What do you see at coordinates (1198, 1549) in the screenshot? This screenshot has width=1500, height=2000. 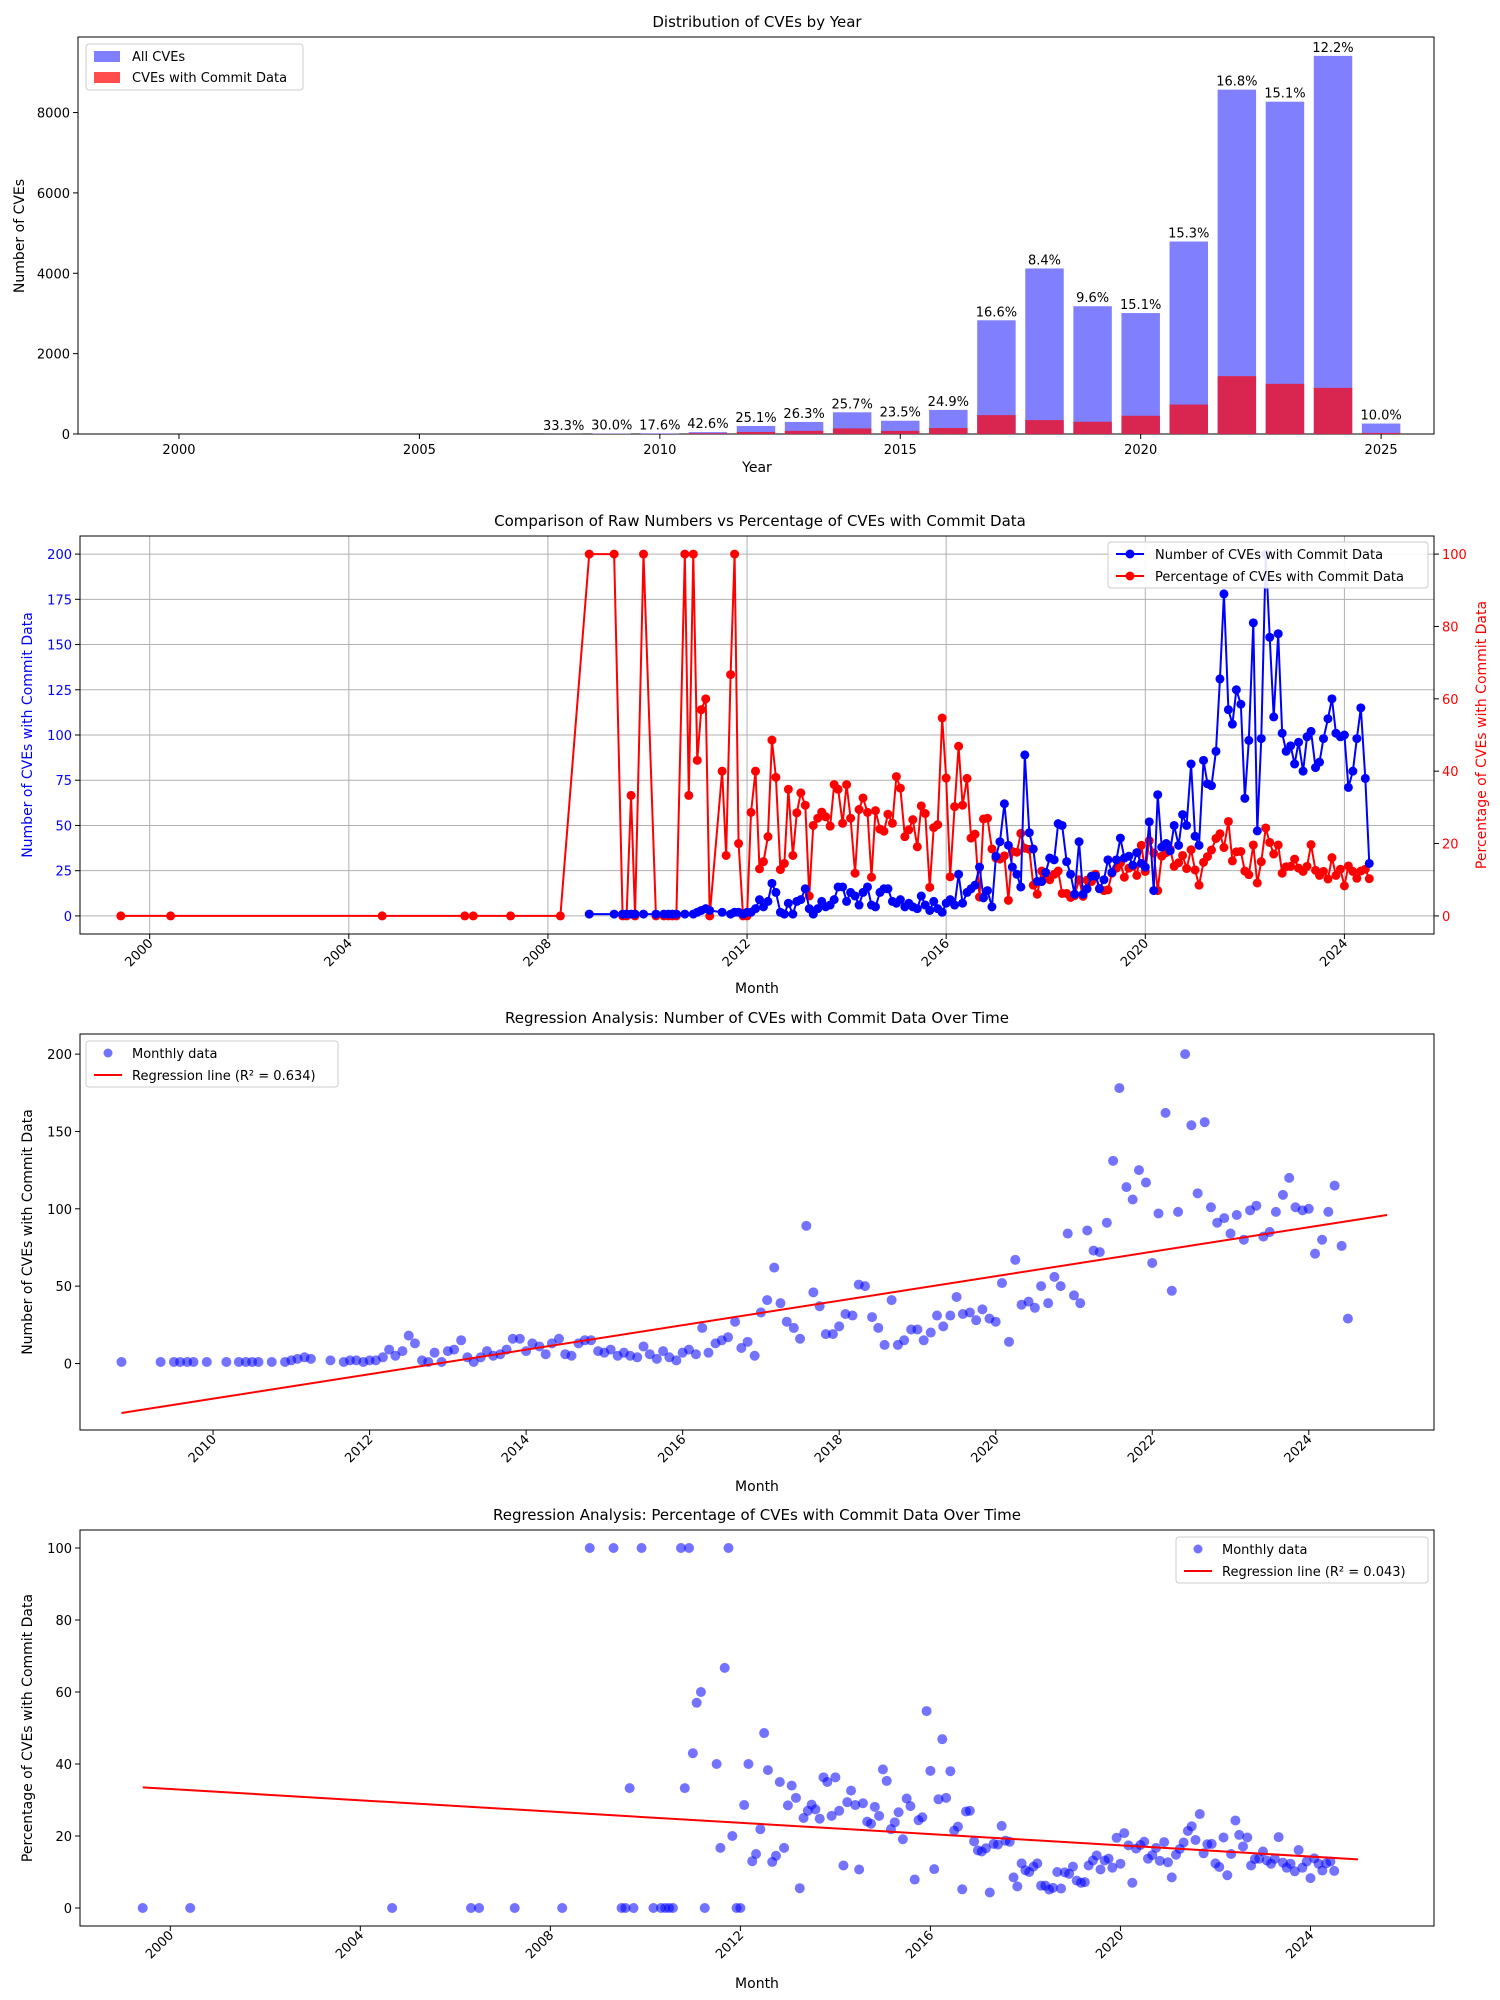 I see `legend-marker-data` at bounding box center [1198, 1549].